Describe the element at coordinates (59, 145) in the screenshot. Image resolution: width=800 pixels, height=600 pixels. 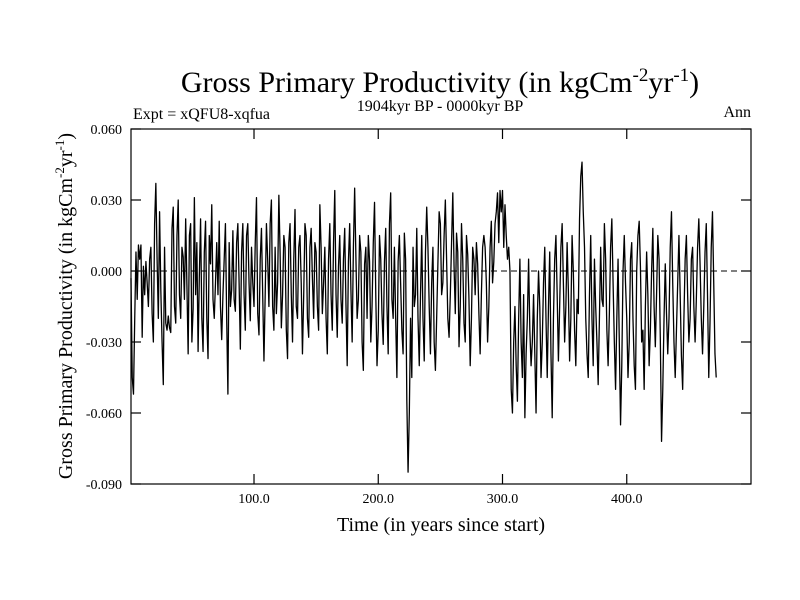
I see `y-axis-label-sup2: -1` at that location.